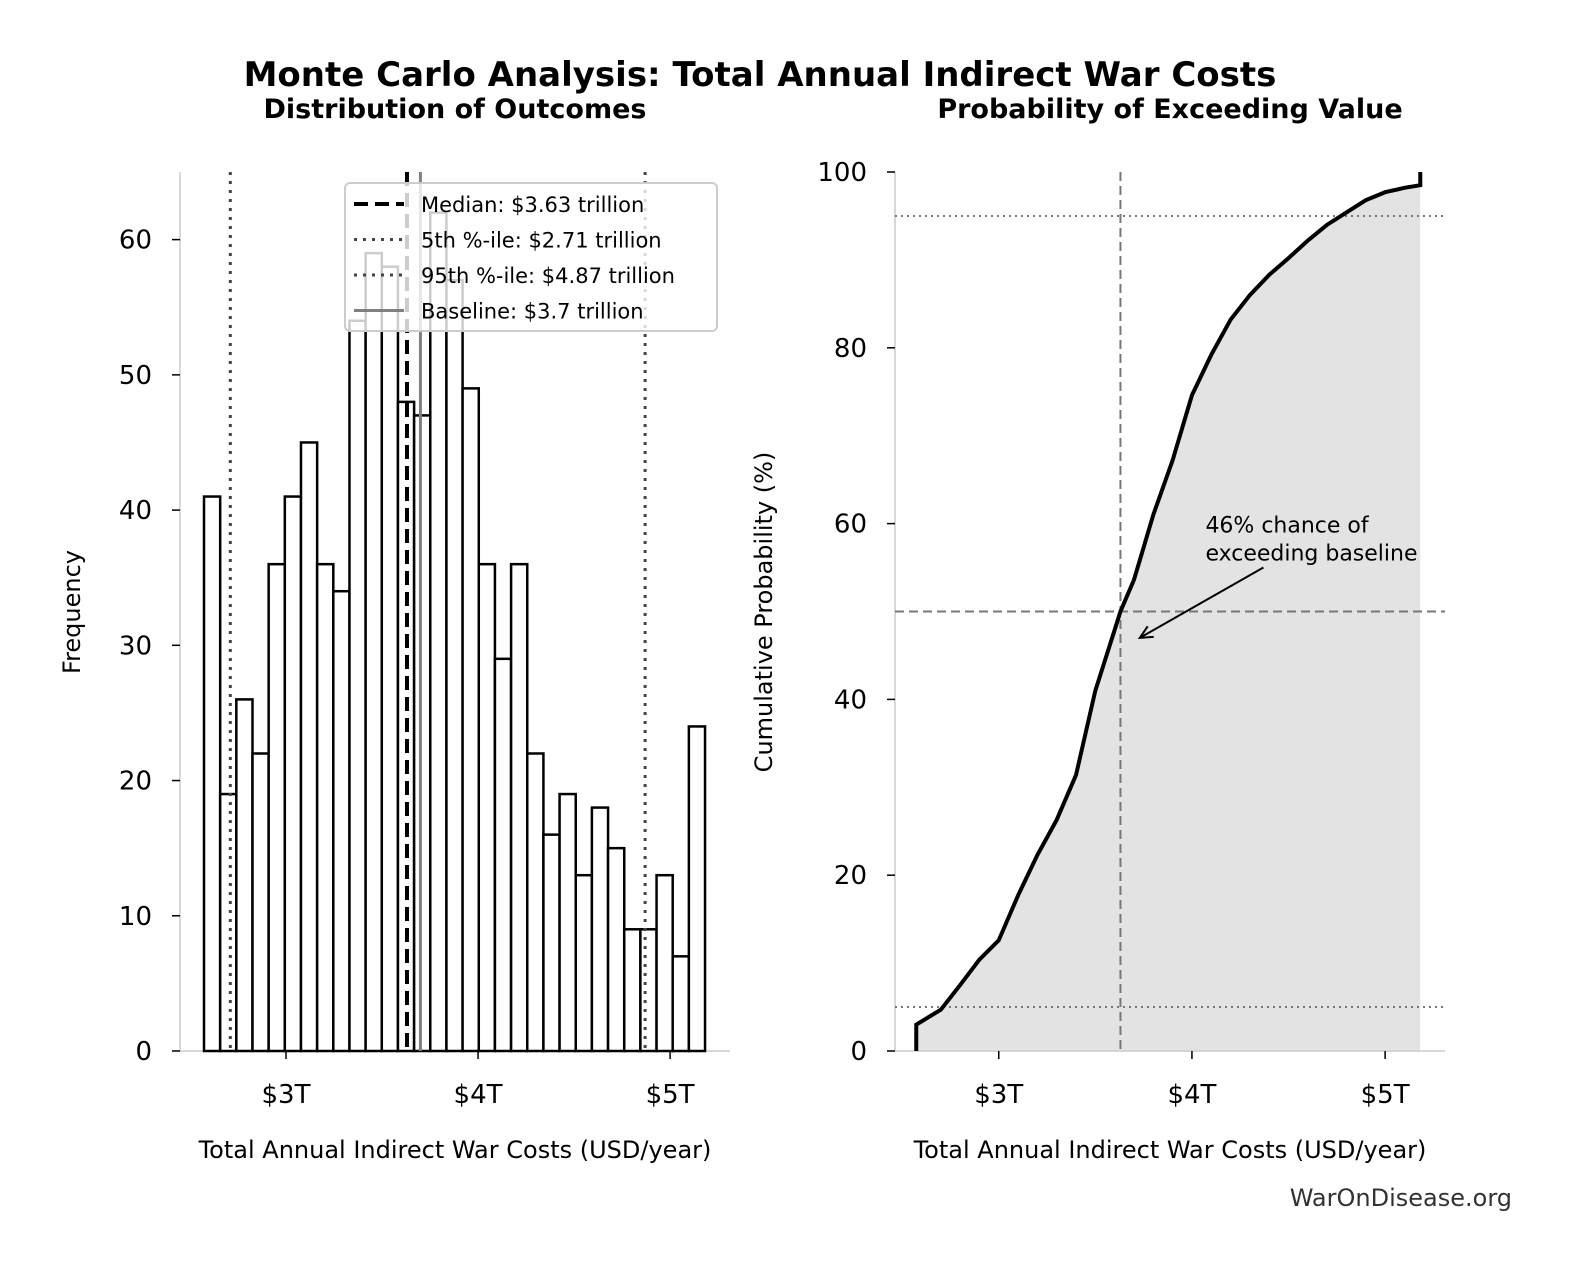 The width and height of the screenshot is (1580, 1284). What do you see at coordinates (1311, 553) in the screenshot?
I see `annotation-text: exceeding baseline` at bounding box center [1311, 553].